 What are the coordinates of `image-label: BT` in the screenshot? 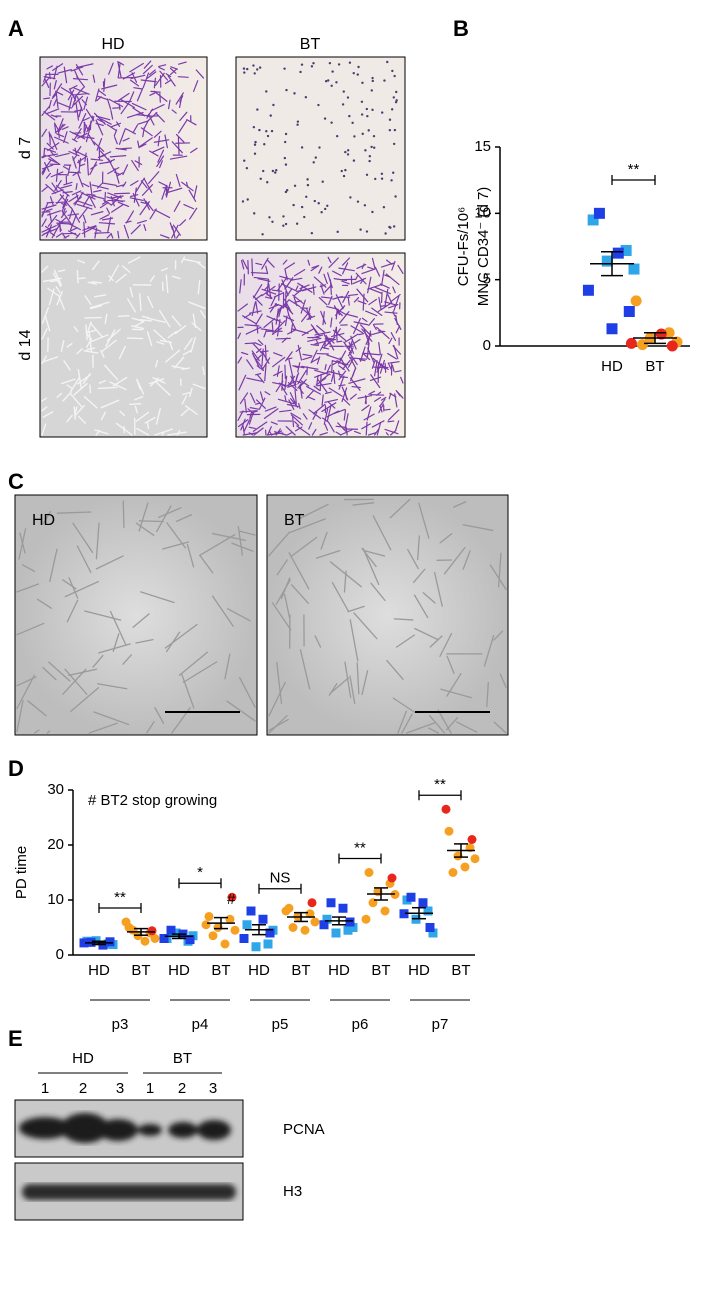 It's located at (294, 520).